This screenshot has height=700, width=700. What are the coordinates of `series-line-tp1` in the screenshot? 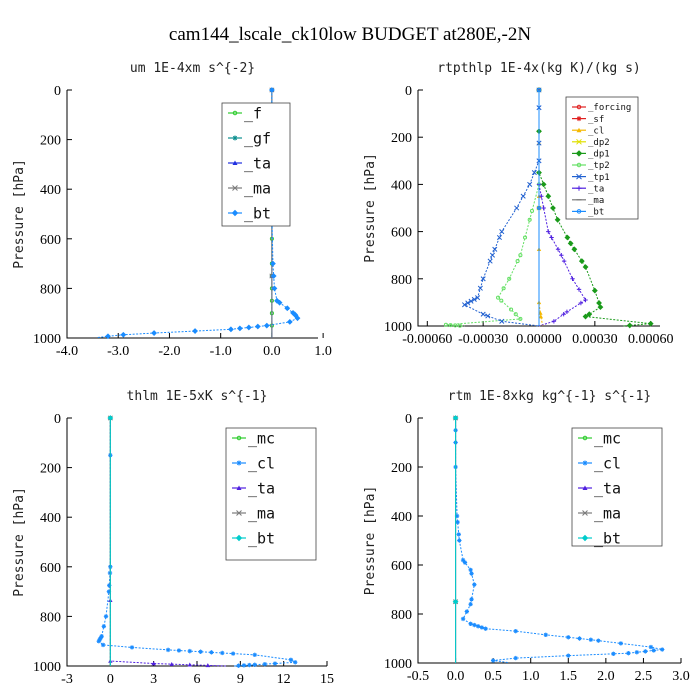 It's located at (501, 208).